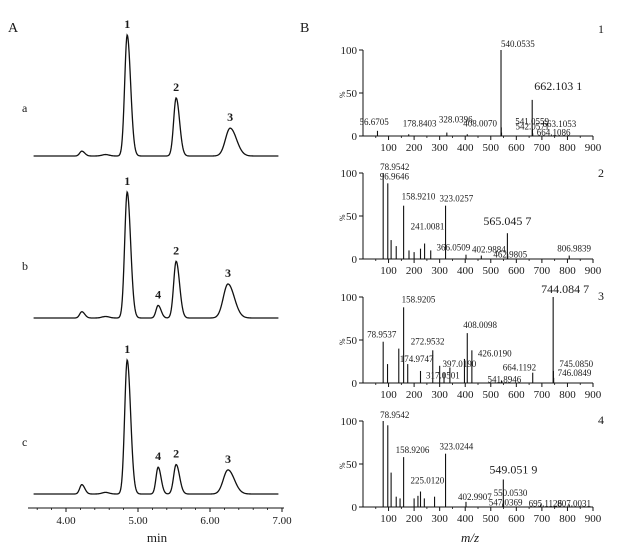  I want to click on peak-mz-label: 541.0559, so click(532, 121).